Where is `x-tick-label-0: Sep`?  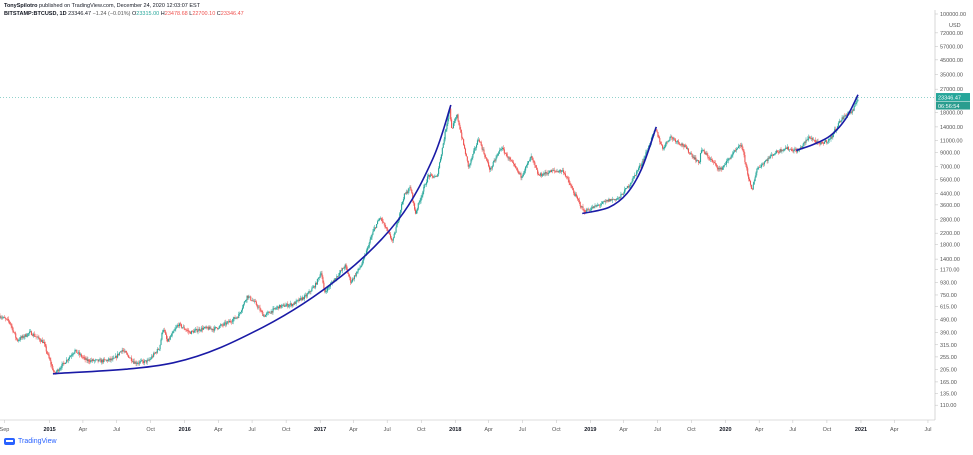 x-tick-label-0: Sep is located at coordinates (4, 430).